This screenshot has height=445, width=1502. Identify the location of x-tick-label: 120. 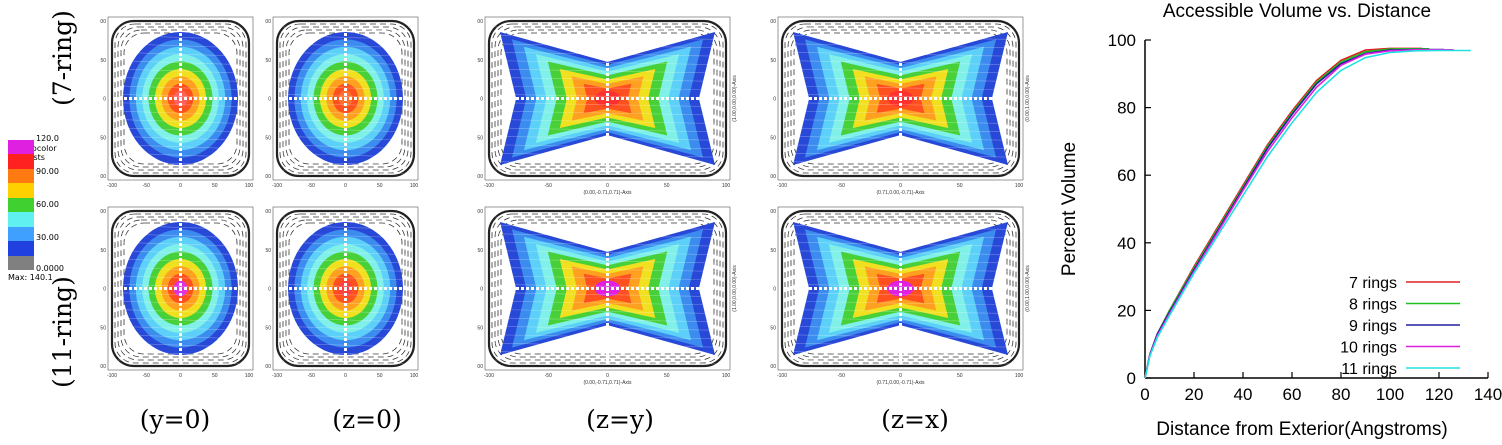
(1439, 394).